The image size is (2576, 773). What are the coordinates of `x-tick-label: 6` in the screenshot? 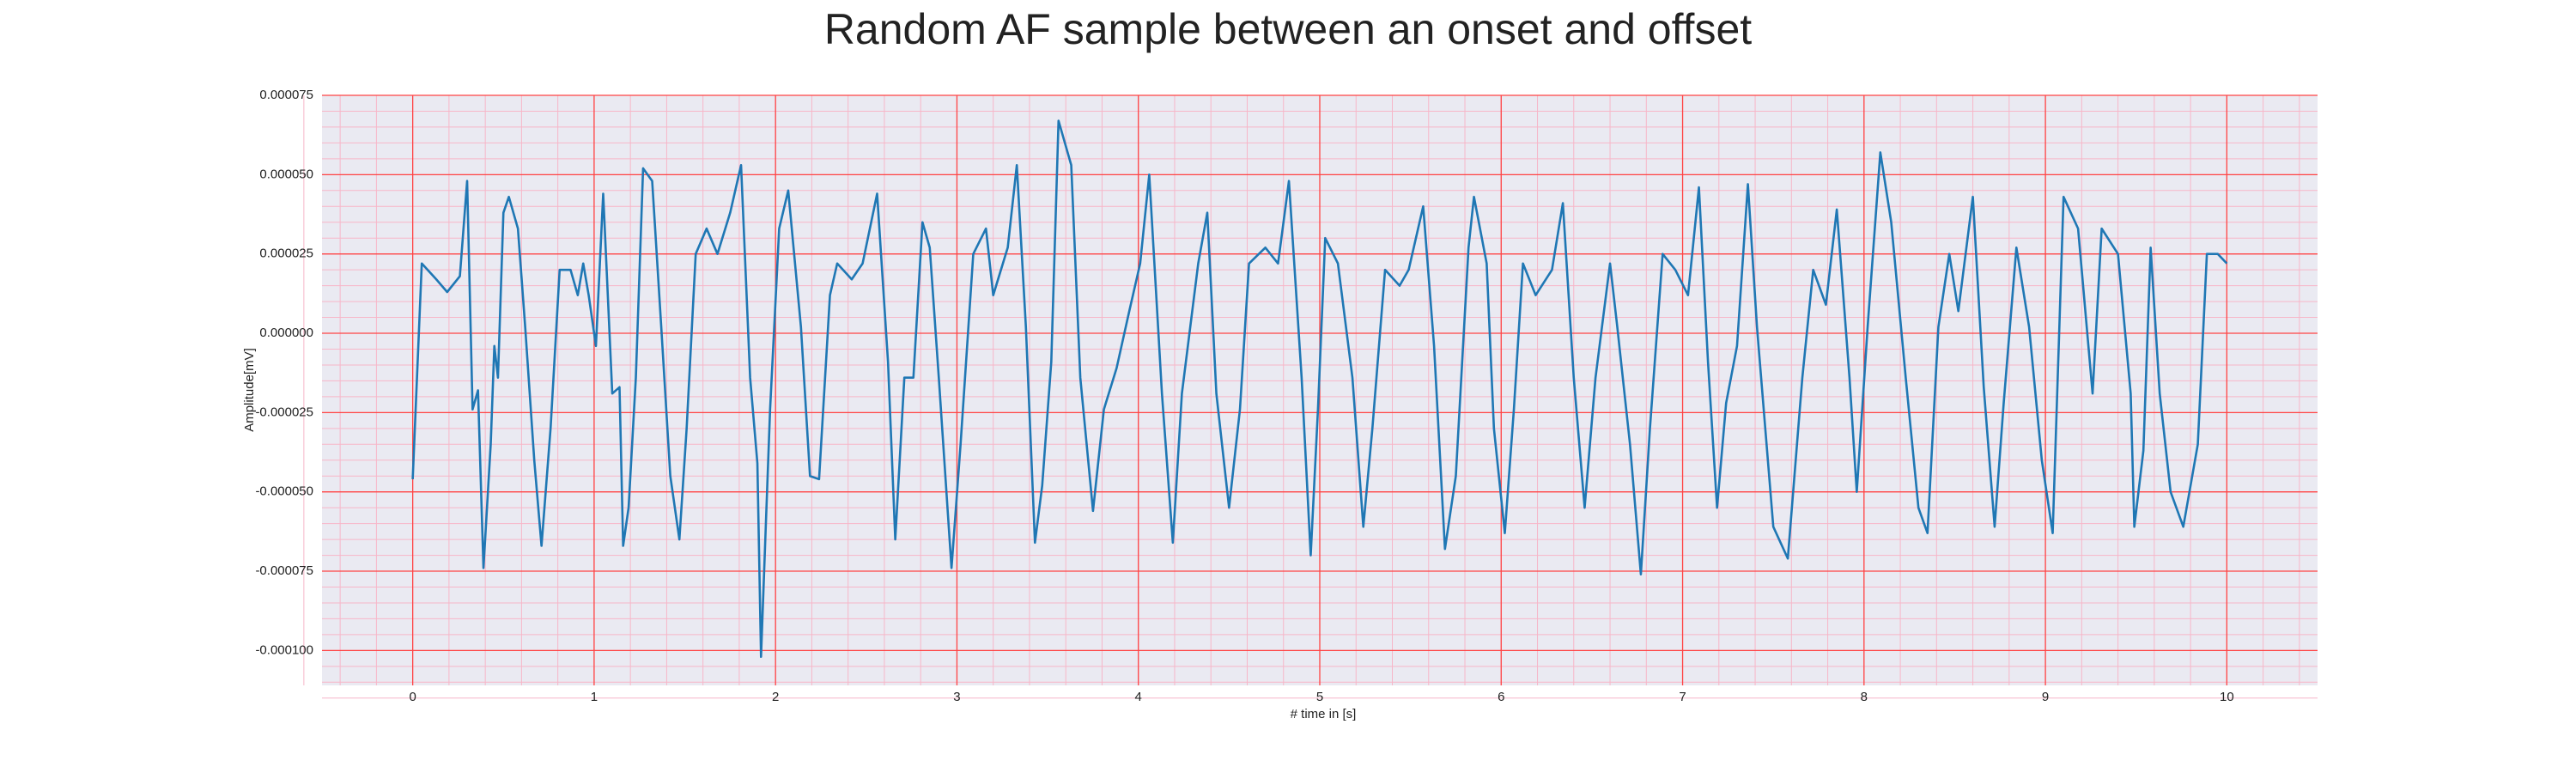 It's located at (1501, 697).